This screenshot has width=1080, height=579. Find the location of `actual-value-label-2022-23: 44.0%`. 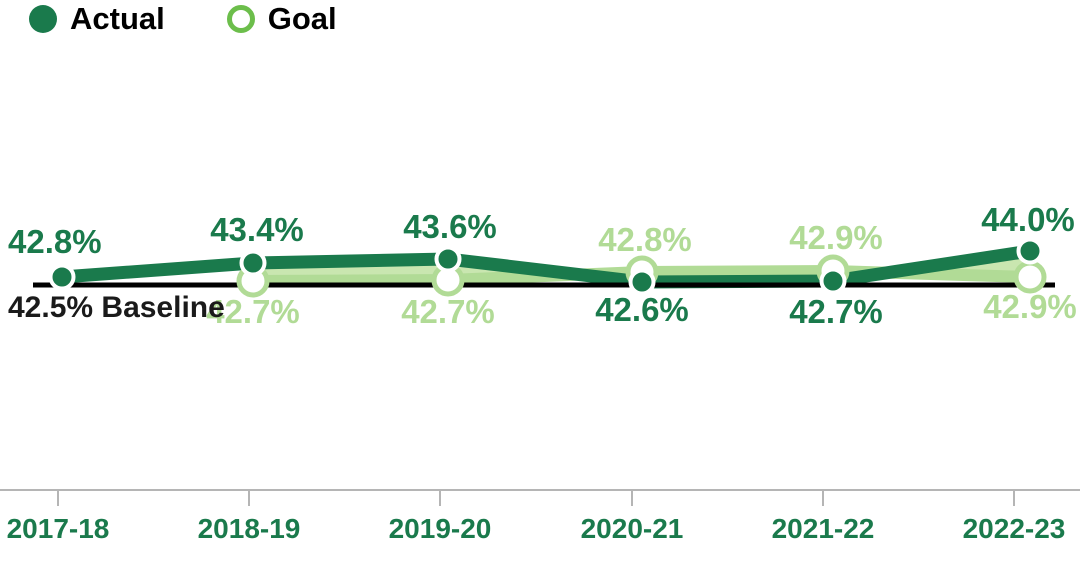

actual-value-label-2022-23: 44.0% is located at coordinates (1028, 219).